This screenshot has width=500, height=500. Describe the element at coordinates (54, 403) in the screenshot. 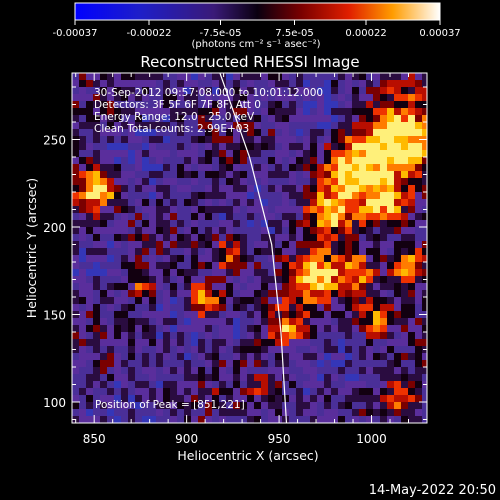

I see `y-tick-label: 100` at that location.